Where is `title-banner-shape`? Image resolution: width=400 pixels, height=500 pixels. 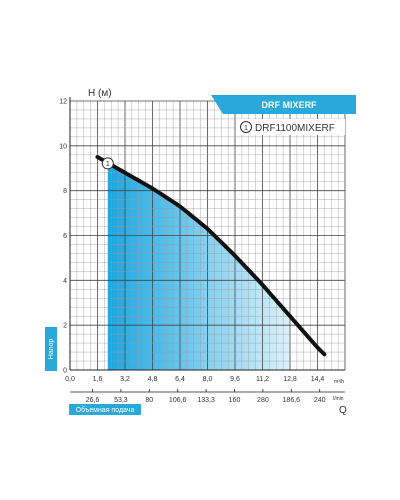
title-banner-shape is located at coordinates (283, 104).